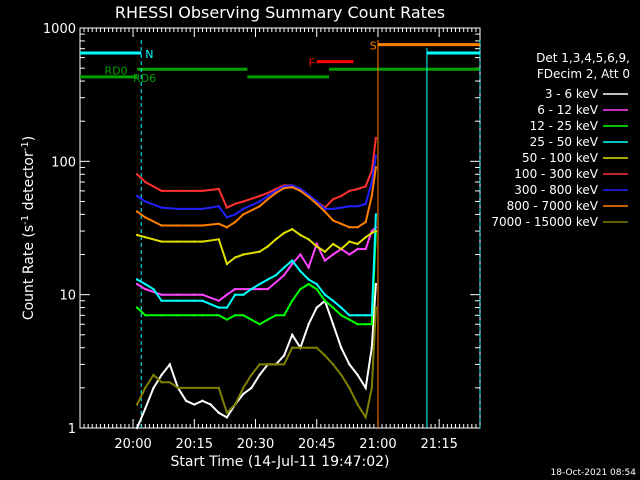  I want to click on x-tick-label: 20:45, so click(316, 444).